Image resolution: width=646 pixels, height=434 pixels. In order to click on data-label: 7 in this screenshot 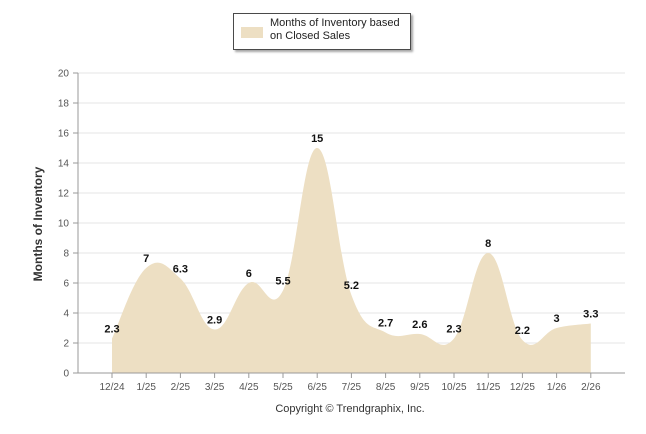, I will do `click(146, 259)`.